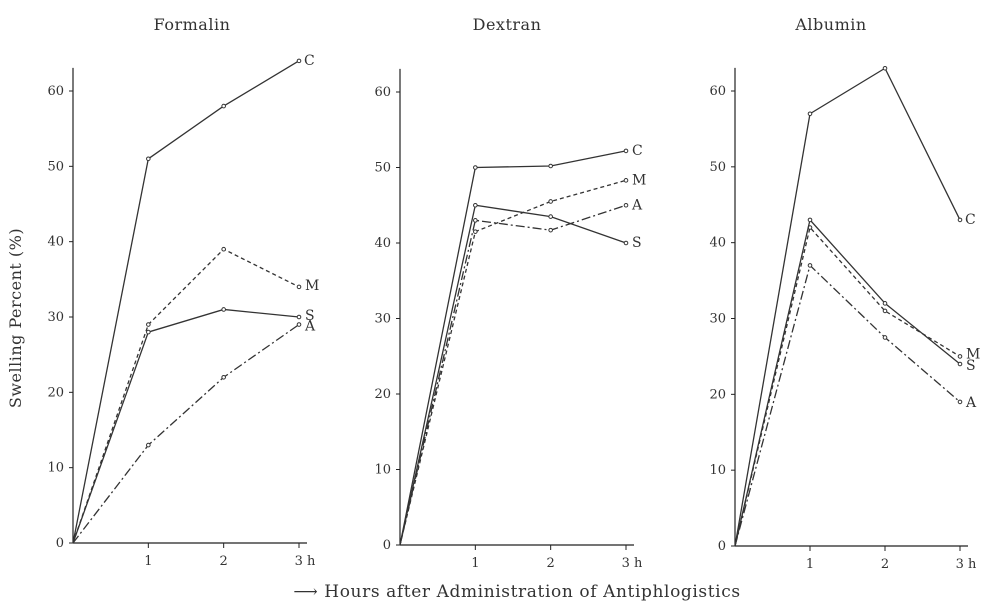 The height and width of the screenshot is (607, 985). What do you see at coordinates (507, 24) in the screenshot?
I see `panel-title: Dextran` at bounding box center [507, 24].